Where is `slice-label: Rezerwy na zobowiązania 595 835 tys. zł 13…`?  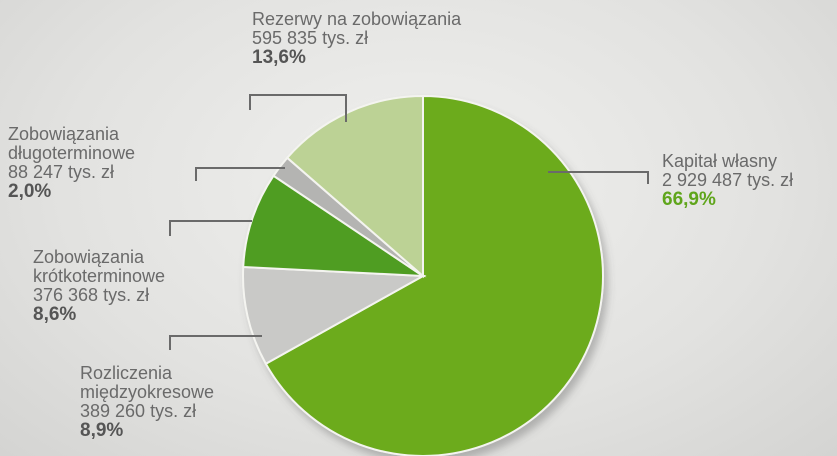
slice-label: Rezerwy na zobowiązania 595 835 tys. zł 13… is located at coordinates (357, 38).